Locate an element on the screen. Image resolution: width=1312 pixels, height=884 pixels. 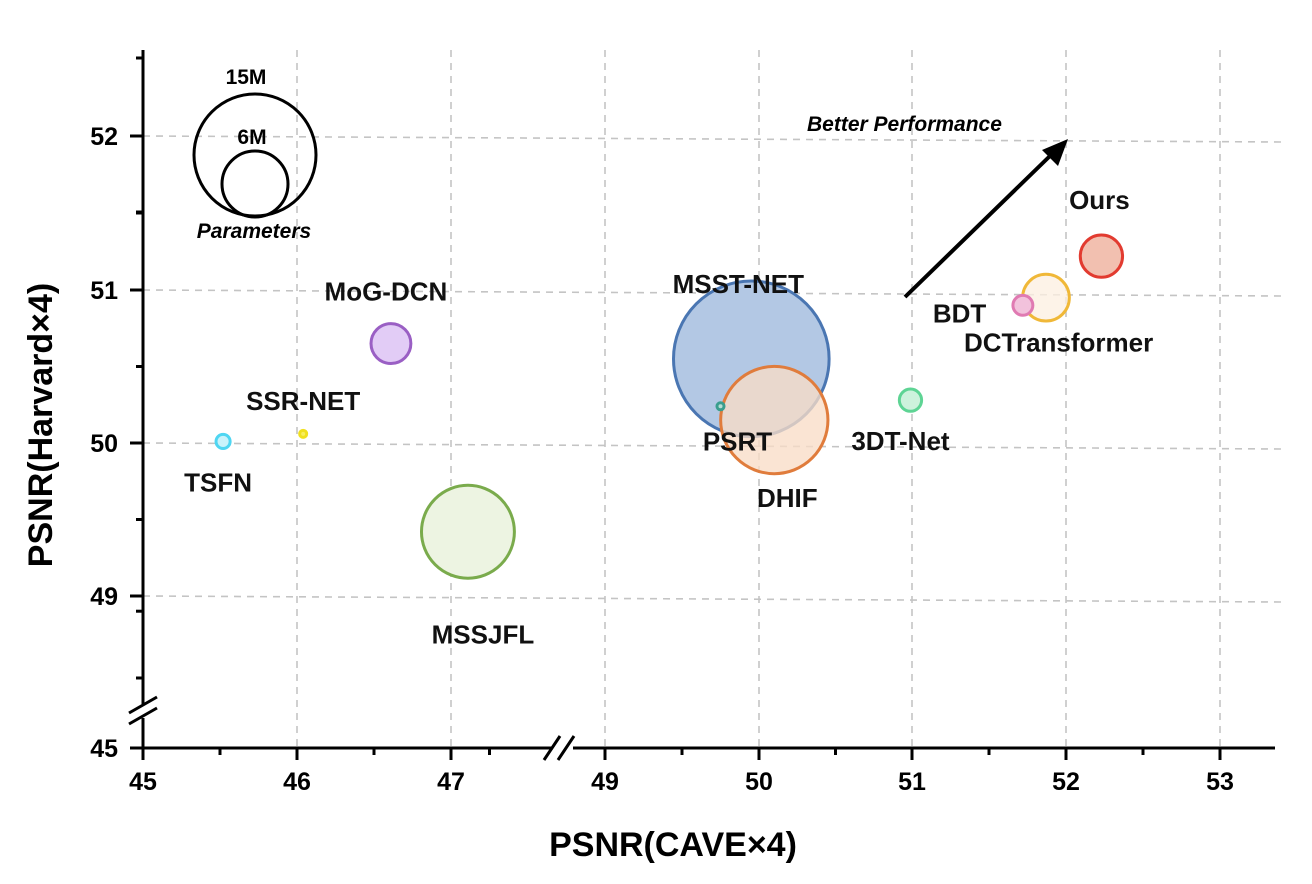
bubble-3dt-net is located at coordinates (910, 400).